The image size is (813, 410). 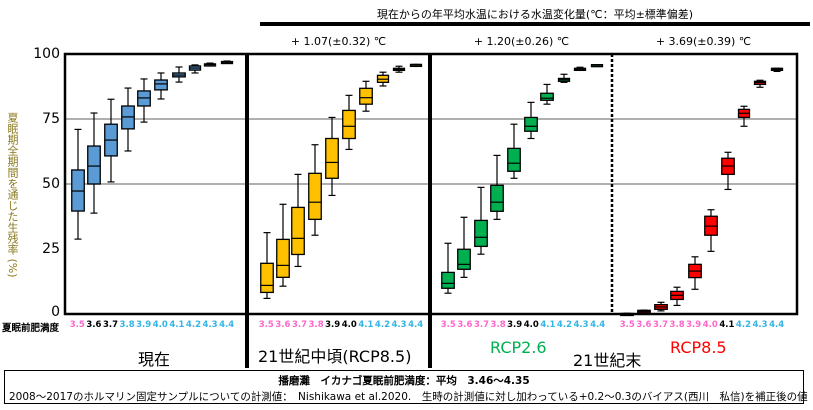 What do you see at coordinates (518, 347) in the screenshot?
I see `rcp26-label: RCP2.6` at bounding box center [518, 347].